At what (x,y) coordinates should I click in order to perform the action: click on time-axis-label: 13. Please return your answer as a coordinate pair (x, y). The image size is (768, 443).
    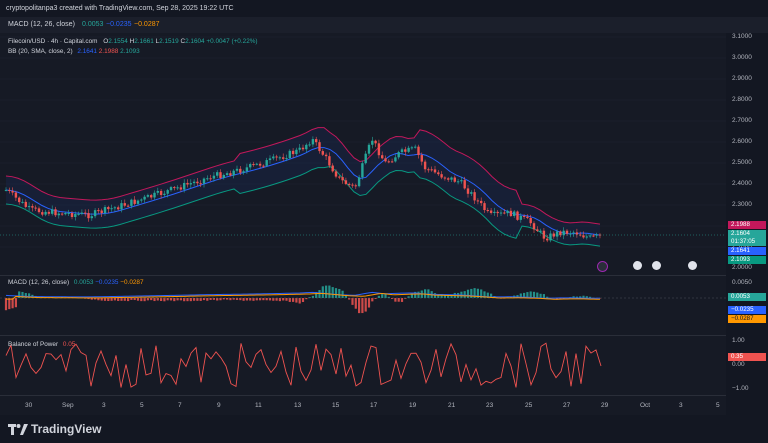
    Looking at the image, I should click on (298, 405).